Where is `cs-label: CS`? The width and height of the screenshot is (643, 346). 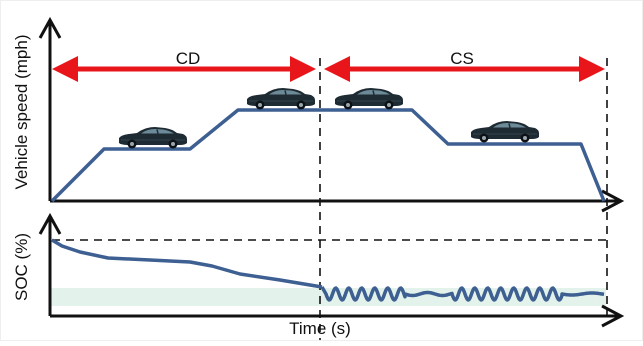
cs-label: CS is located at coordinates (462, 58).